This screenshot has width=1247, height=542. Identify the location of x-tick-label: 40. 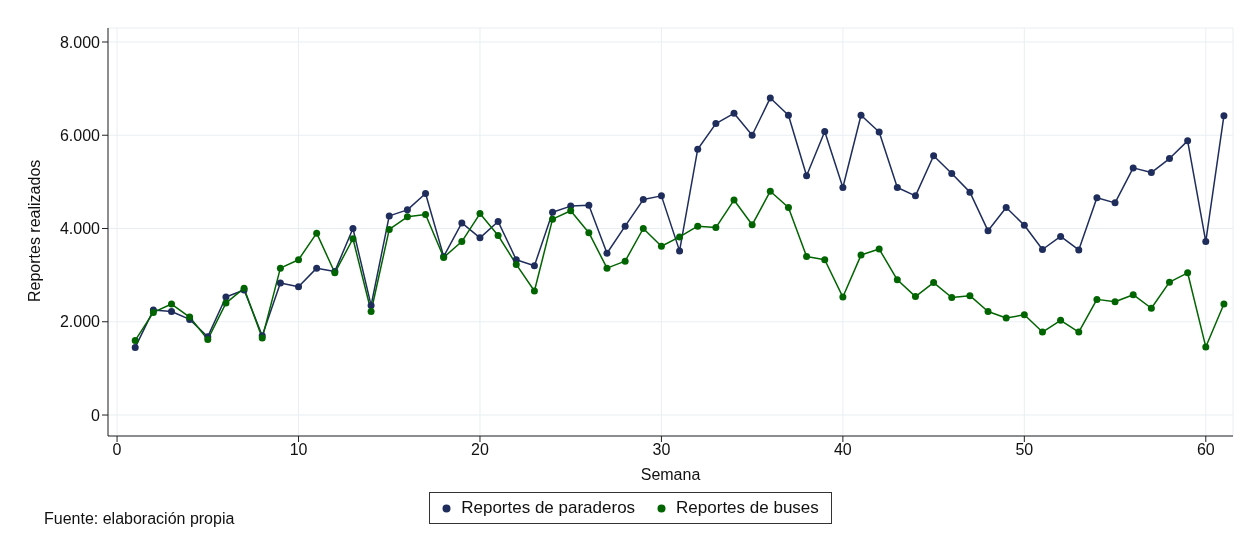
(842, 450).